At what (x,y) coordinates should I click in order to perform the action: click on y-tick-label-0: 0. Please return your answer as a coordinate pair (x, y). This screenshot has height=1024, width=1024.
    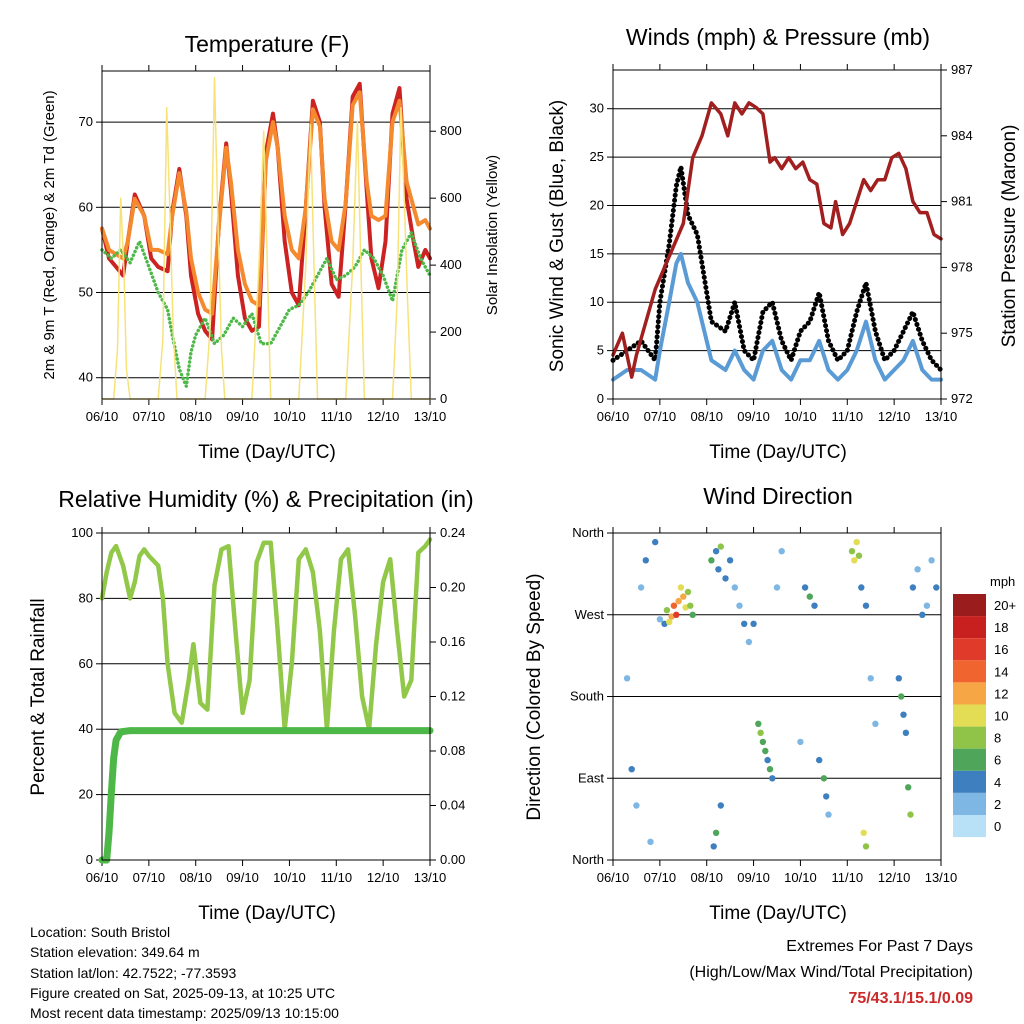
    Looking at the image, I should click on (89, 859).